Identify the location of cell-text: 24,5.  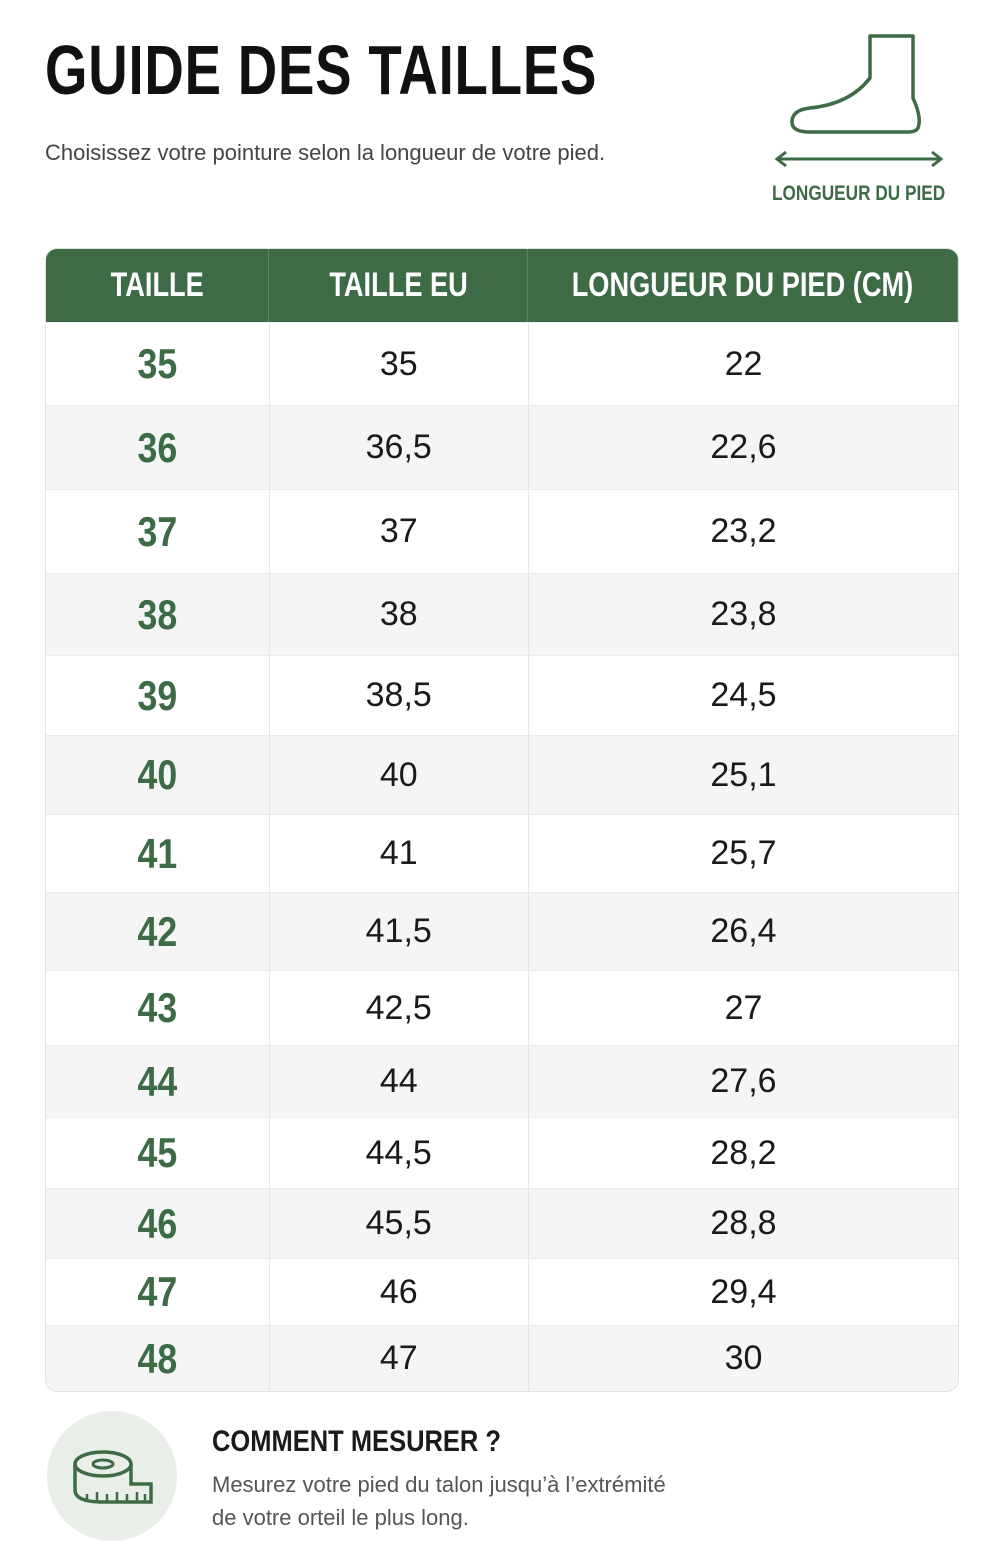
(743, 695).